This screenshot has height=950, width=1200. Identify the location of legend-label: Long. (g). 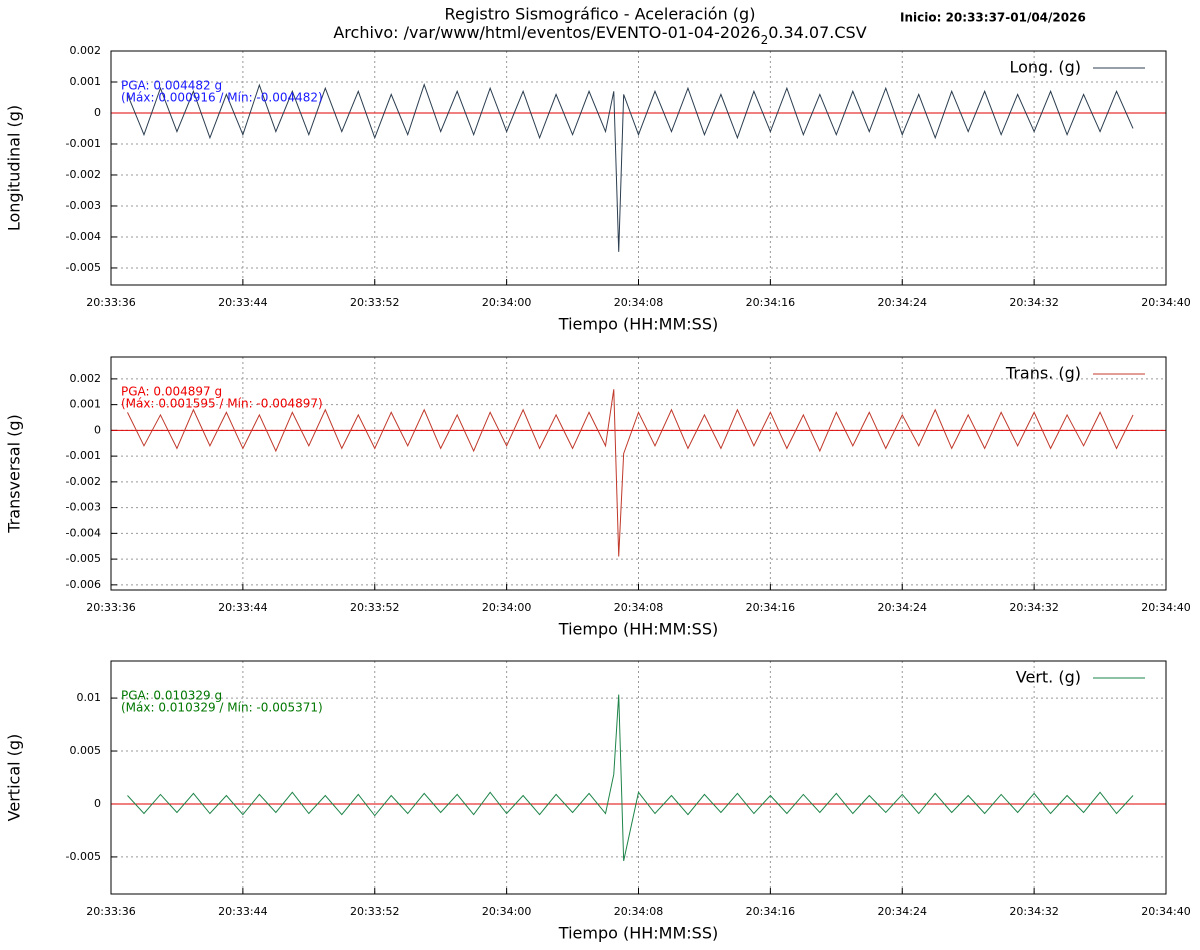
(1045, 67).